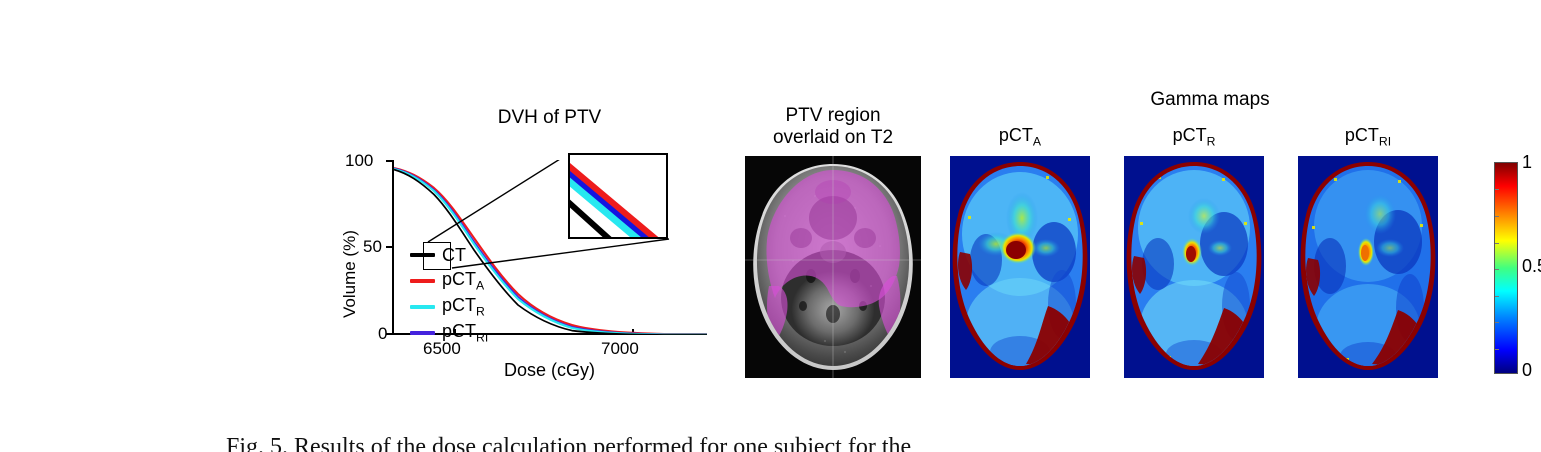 This screenshot has width=1541, height=452. What do you see at coordinates (549, 334) in the screenshot?
I see `x-axis-line` at bounding box center [549, 334].